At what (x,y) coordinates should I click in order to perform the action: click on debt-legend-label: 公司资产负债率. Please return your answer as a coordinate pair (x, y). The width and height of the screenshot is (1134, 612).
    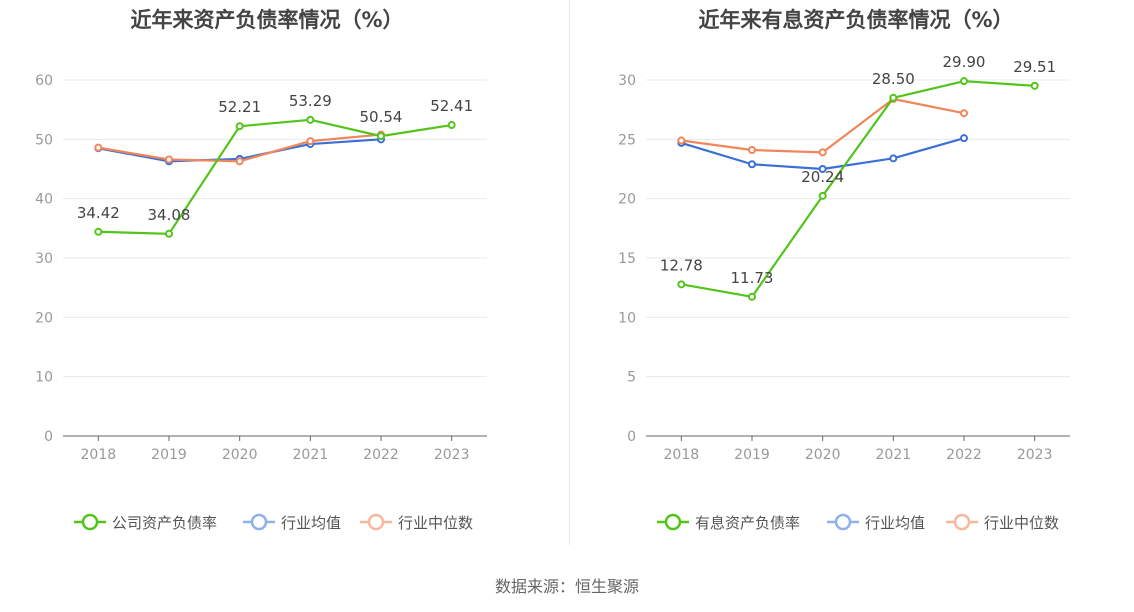
    Looking at the image, I should click on (164, 523).